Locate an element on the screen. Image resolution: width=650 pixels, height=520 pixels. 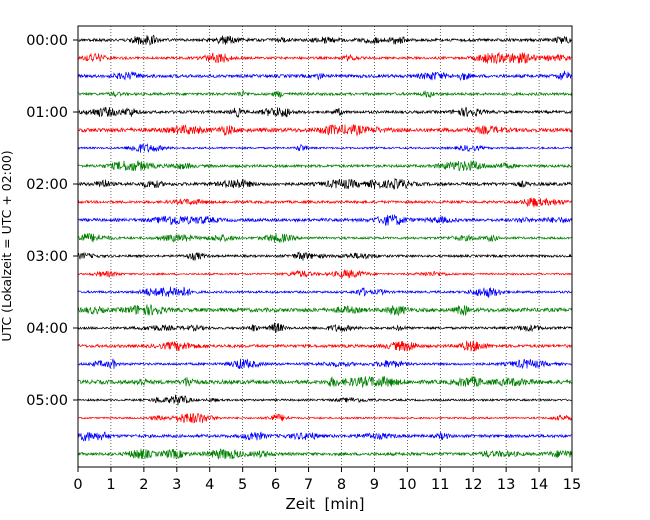
x-tick-label-4: 4 is located at coordinates (209, 485).